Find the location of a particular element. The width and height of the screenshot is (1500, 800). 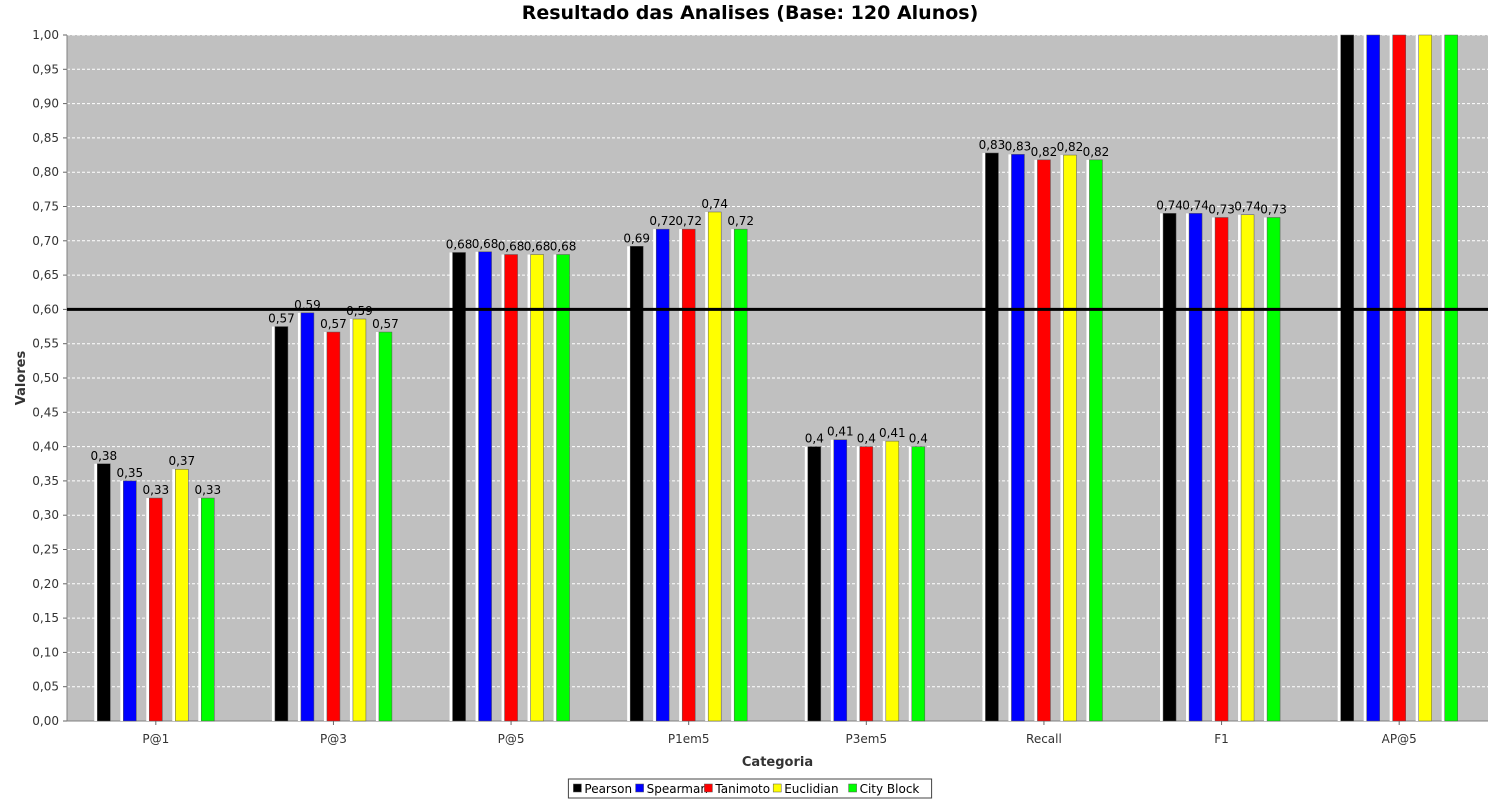

data-label: 0,69 is located at coordinates (636, 238).